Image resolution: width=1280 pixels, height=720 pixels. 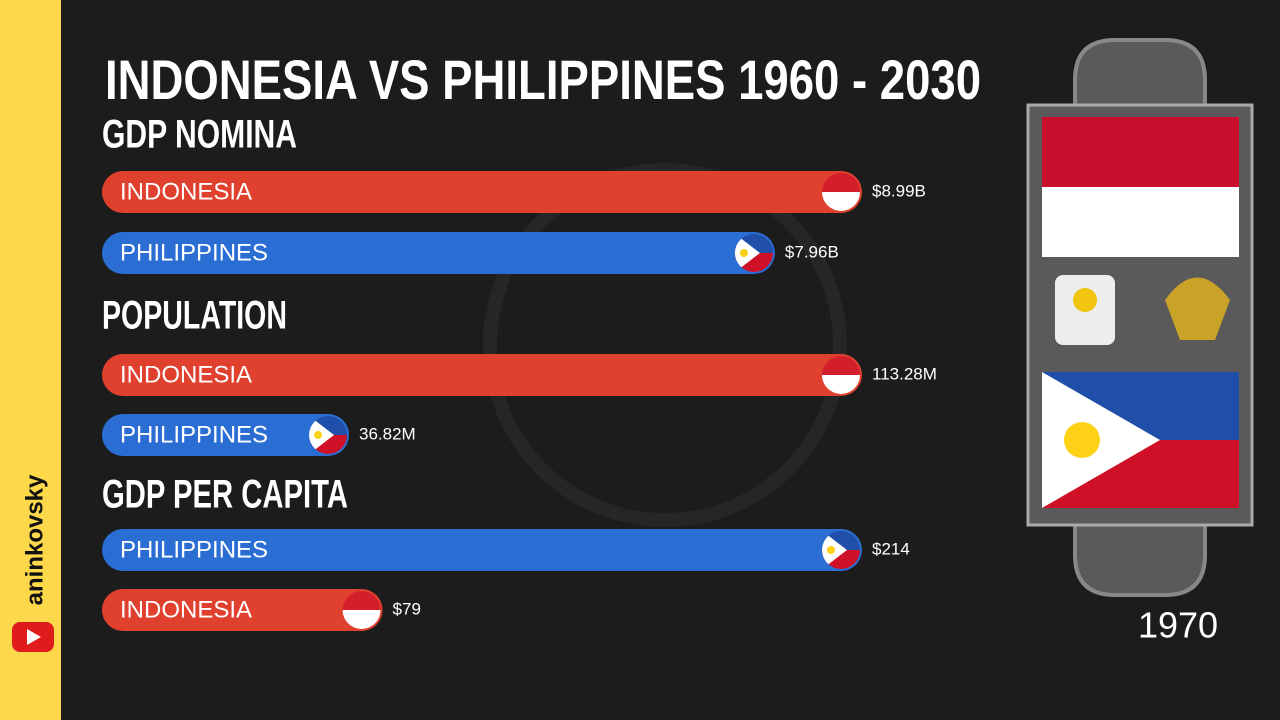 I want to click on main-title: INDONESIA VS PHILIPPINES 1960 - 2030, so click(x=543, y=79).